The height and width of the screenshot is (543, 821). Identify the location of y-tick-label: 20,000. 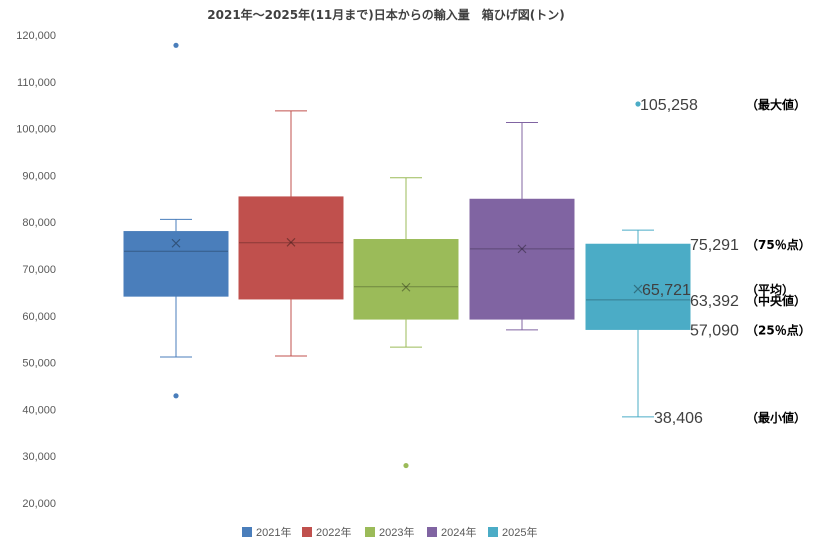
(39, 504).